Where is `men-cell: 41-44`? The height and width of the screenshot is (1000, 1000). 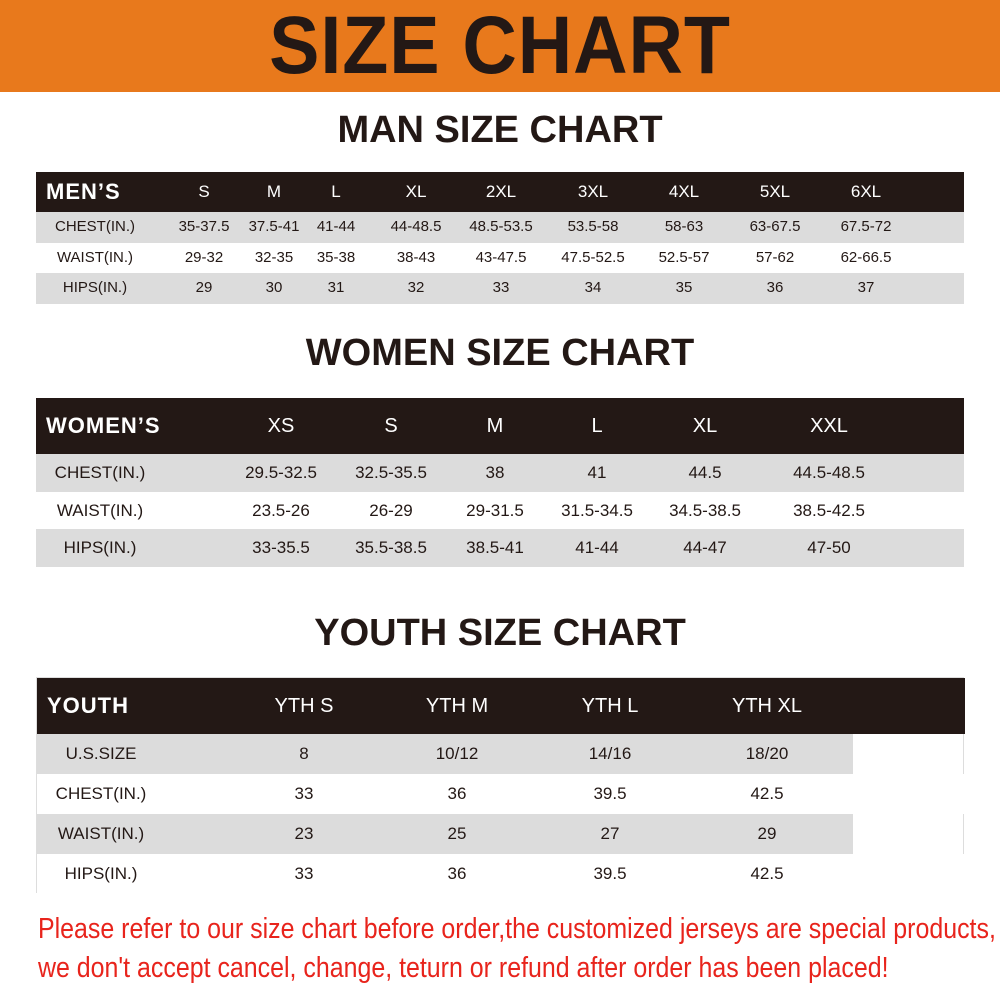
men-cell: 41-44 is located at coordinates (336, 226).